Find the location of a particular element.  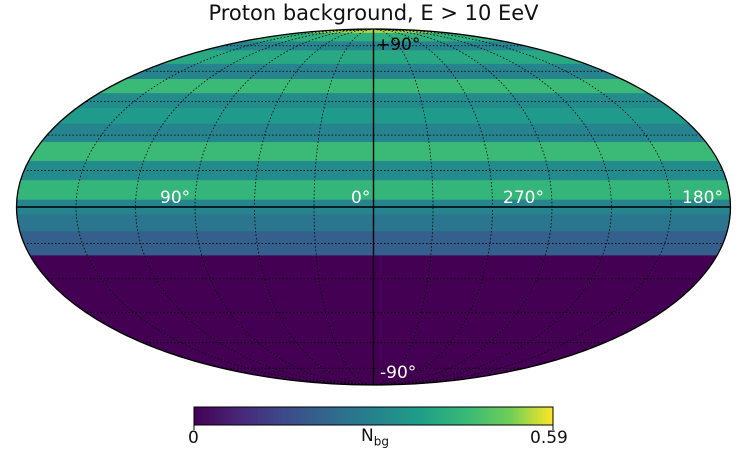

lon-label-270: 270° is located at coordinates (523, 198).